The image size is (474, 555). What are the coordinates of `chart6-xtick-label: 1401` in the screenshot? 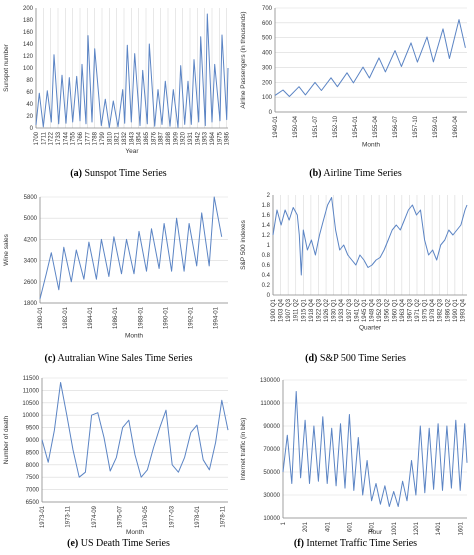 It's located at (439, 528).